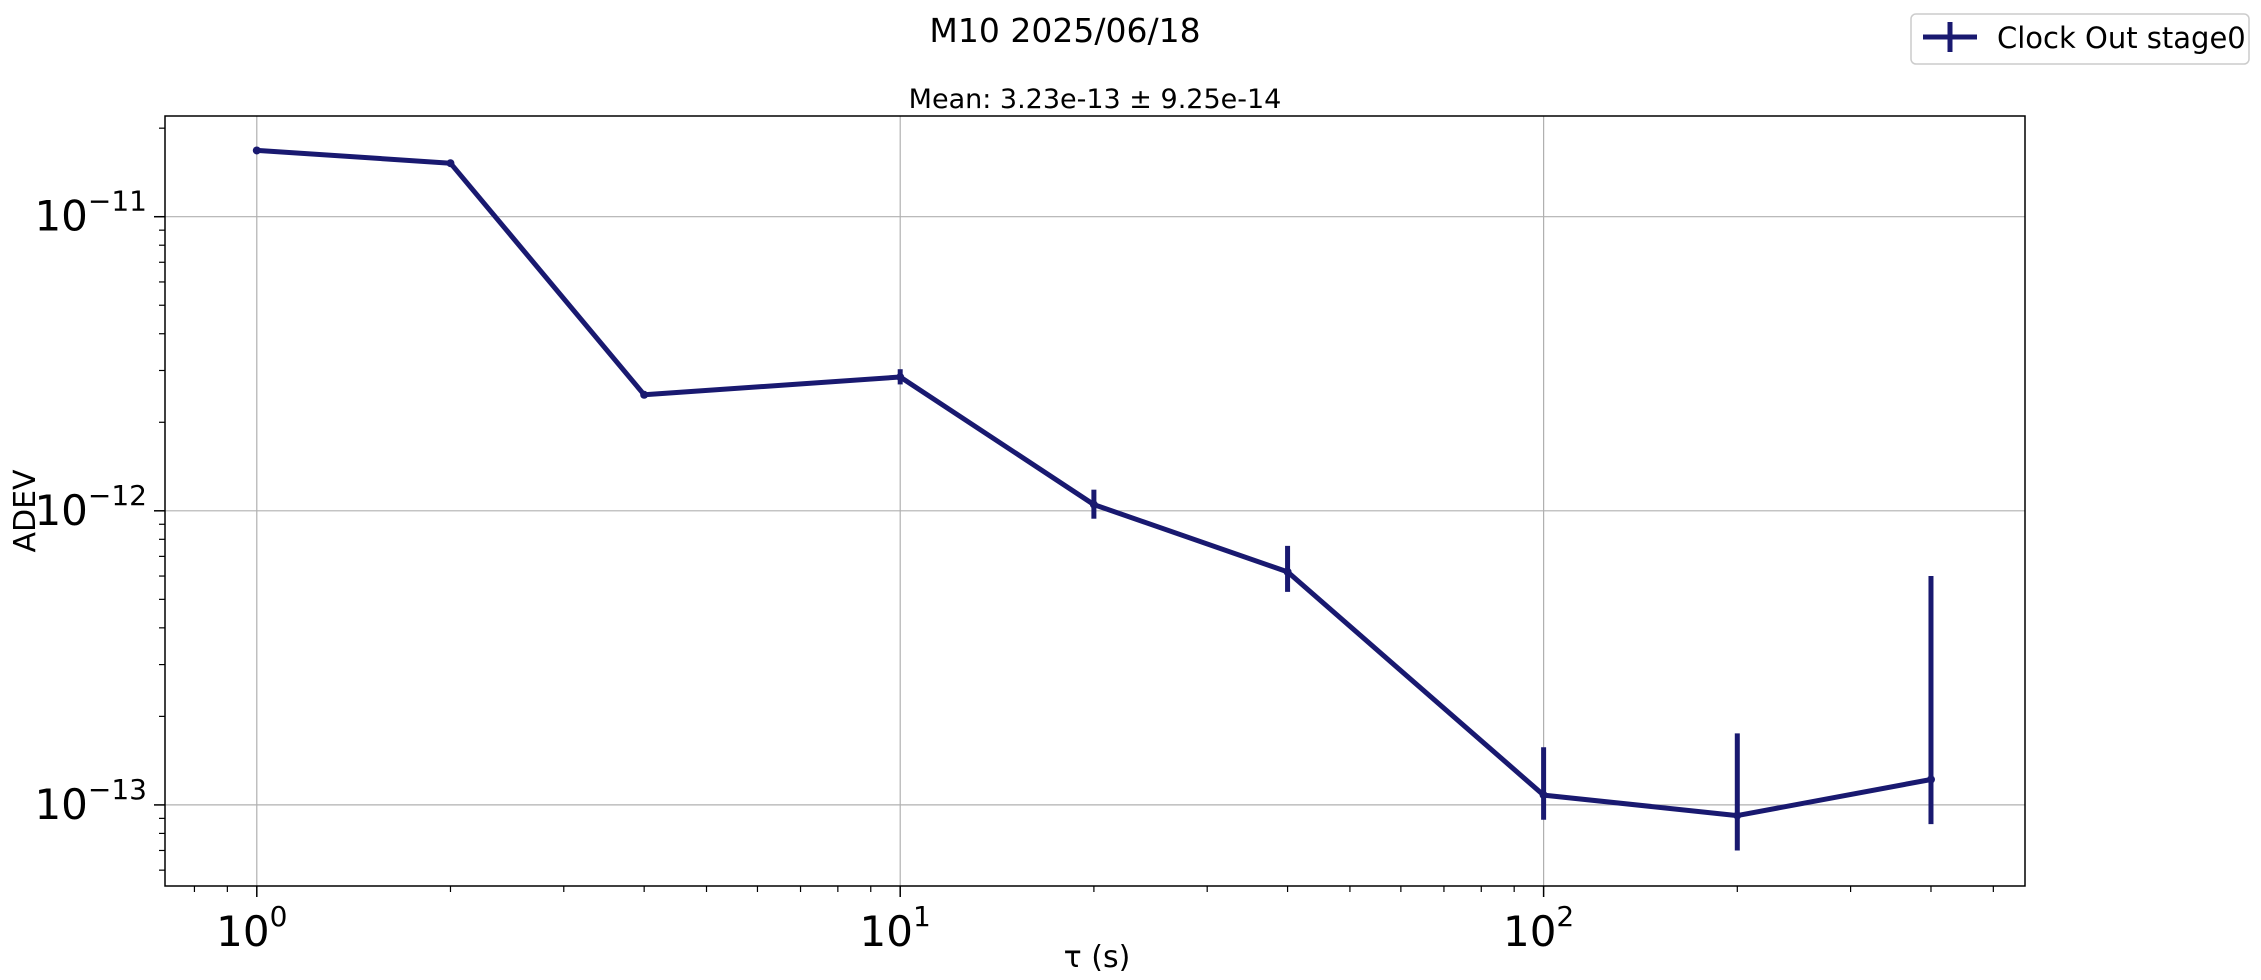  Describe the element at coordinates (90, 507) in the screenshot. I see `y-tick-label-1: 10−12` at that location.